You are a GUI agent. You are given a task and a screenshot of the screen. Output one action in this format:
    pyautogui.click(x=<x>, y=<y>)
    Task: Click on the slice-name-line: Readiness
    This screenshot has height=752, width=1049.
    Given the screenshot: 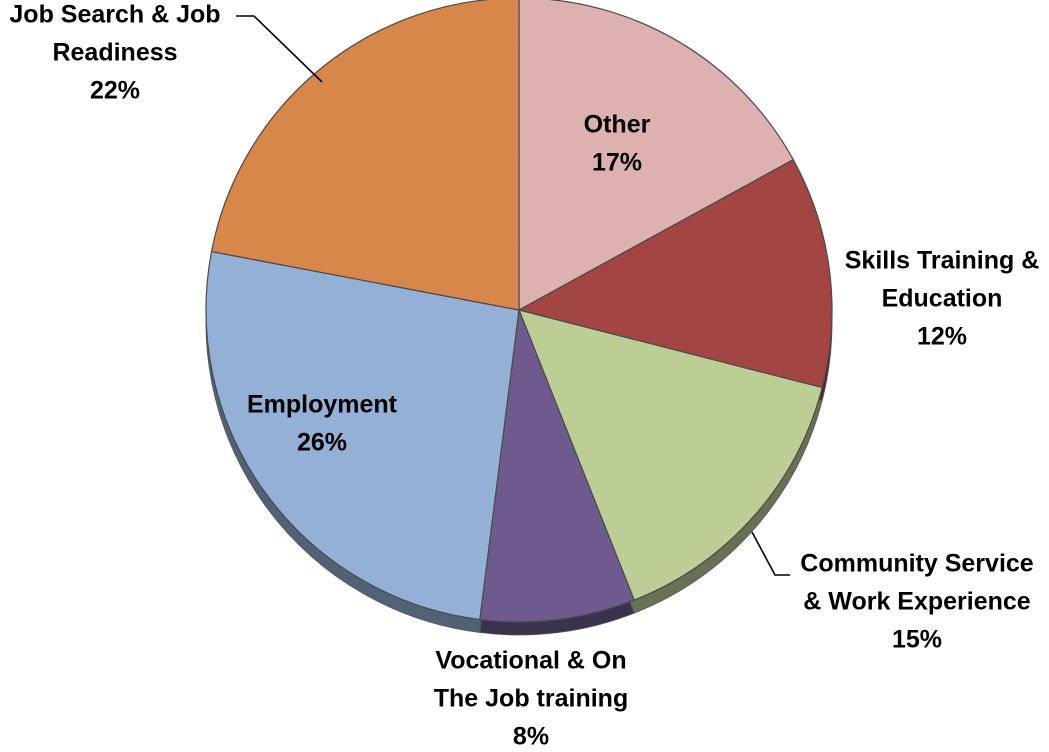 What is the action you would take?
    pyautogui.click(x=114, y=53)
    